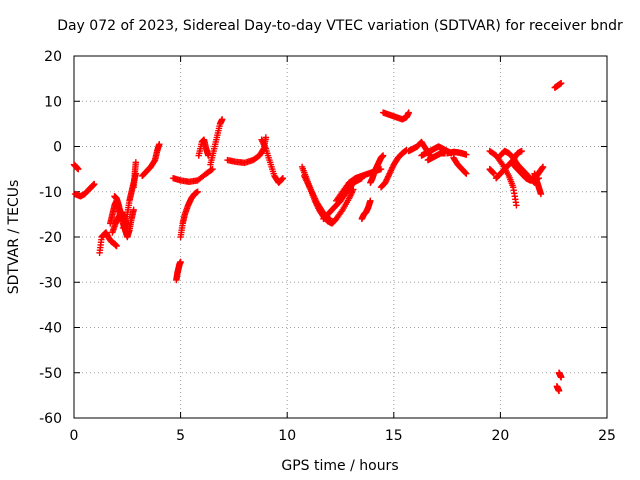  Describe the element at coordinates (50, 193) in the screenshot. I see `y-tick-label: -10` at that location.